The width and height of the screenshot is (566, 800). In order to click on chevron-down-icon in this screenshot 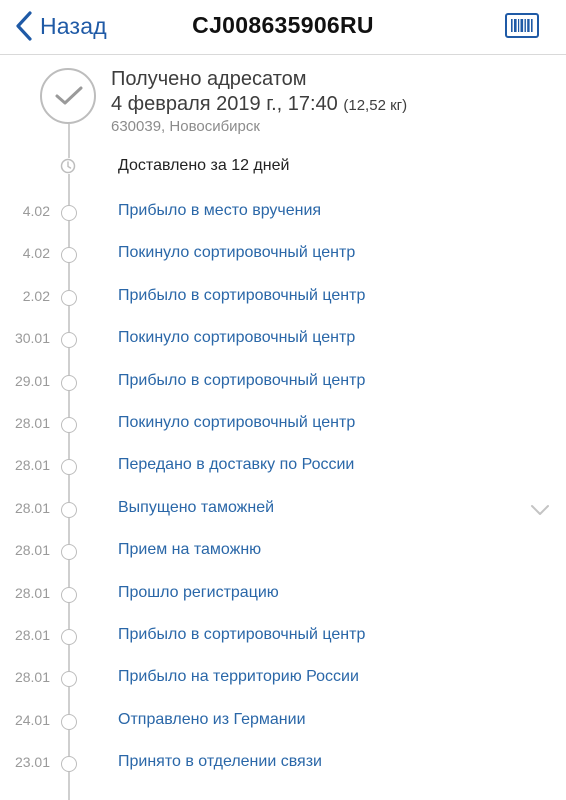, I will do `click(540, 510)`.